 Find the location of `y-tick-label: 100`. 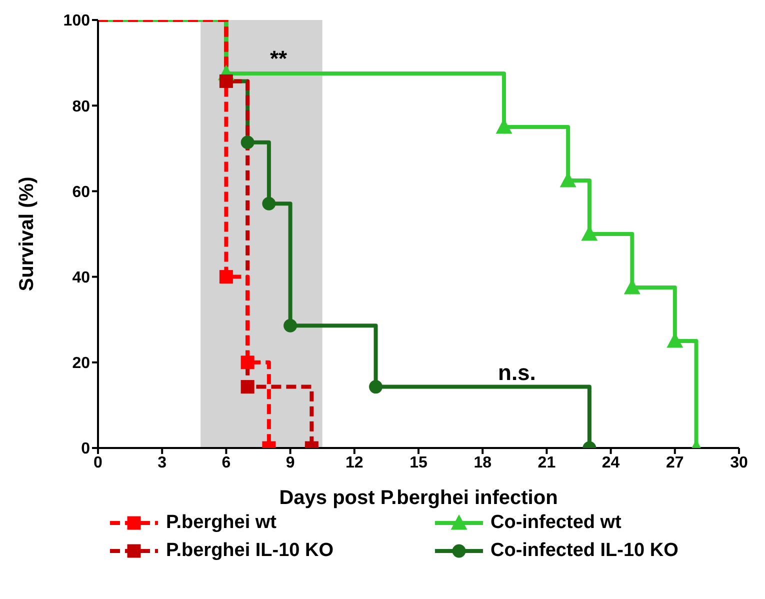

y-tick-label: 100 is located at coordinates (76, 21).